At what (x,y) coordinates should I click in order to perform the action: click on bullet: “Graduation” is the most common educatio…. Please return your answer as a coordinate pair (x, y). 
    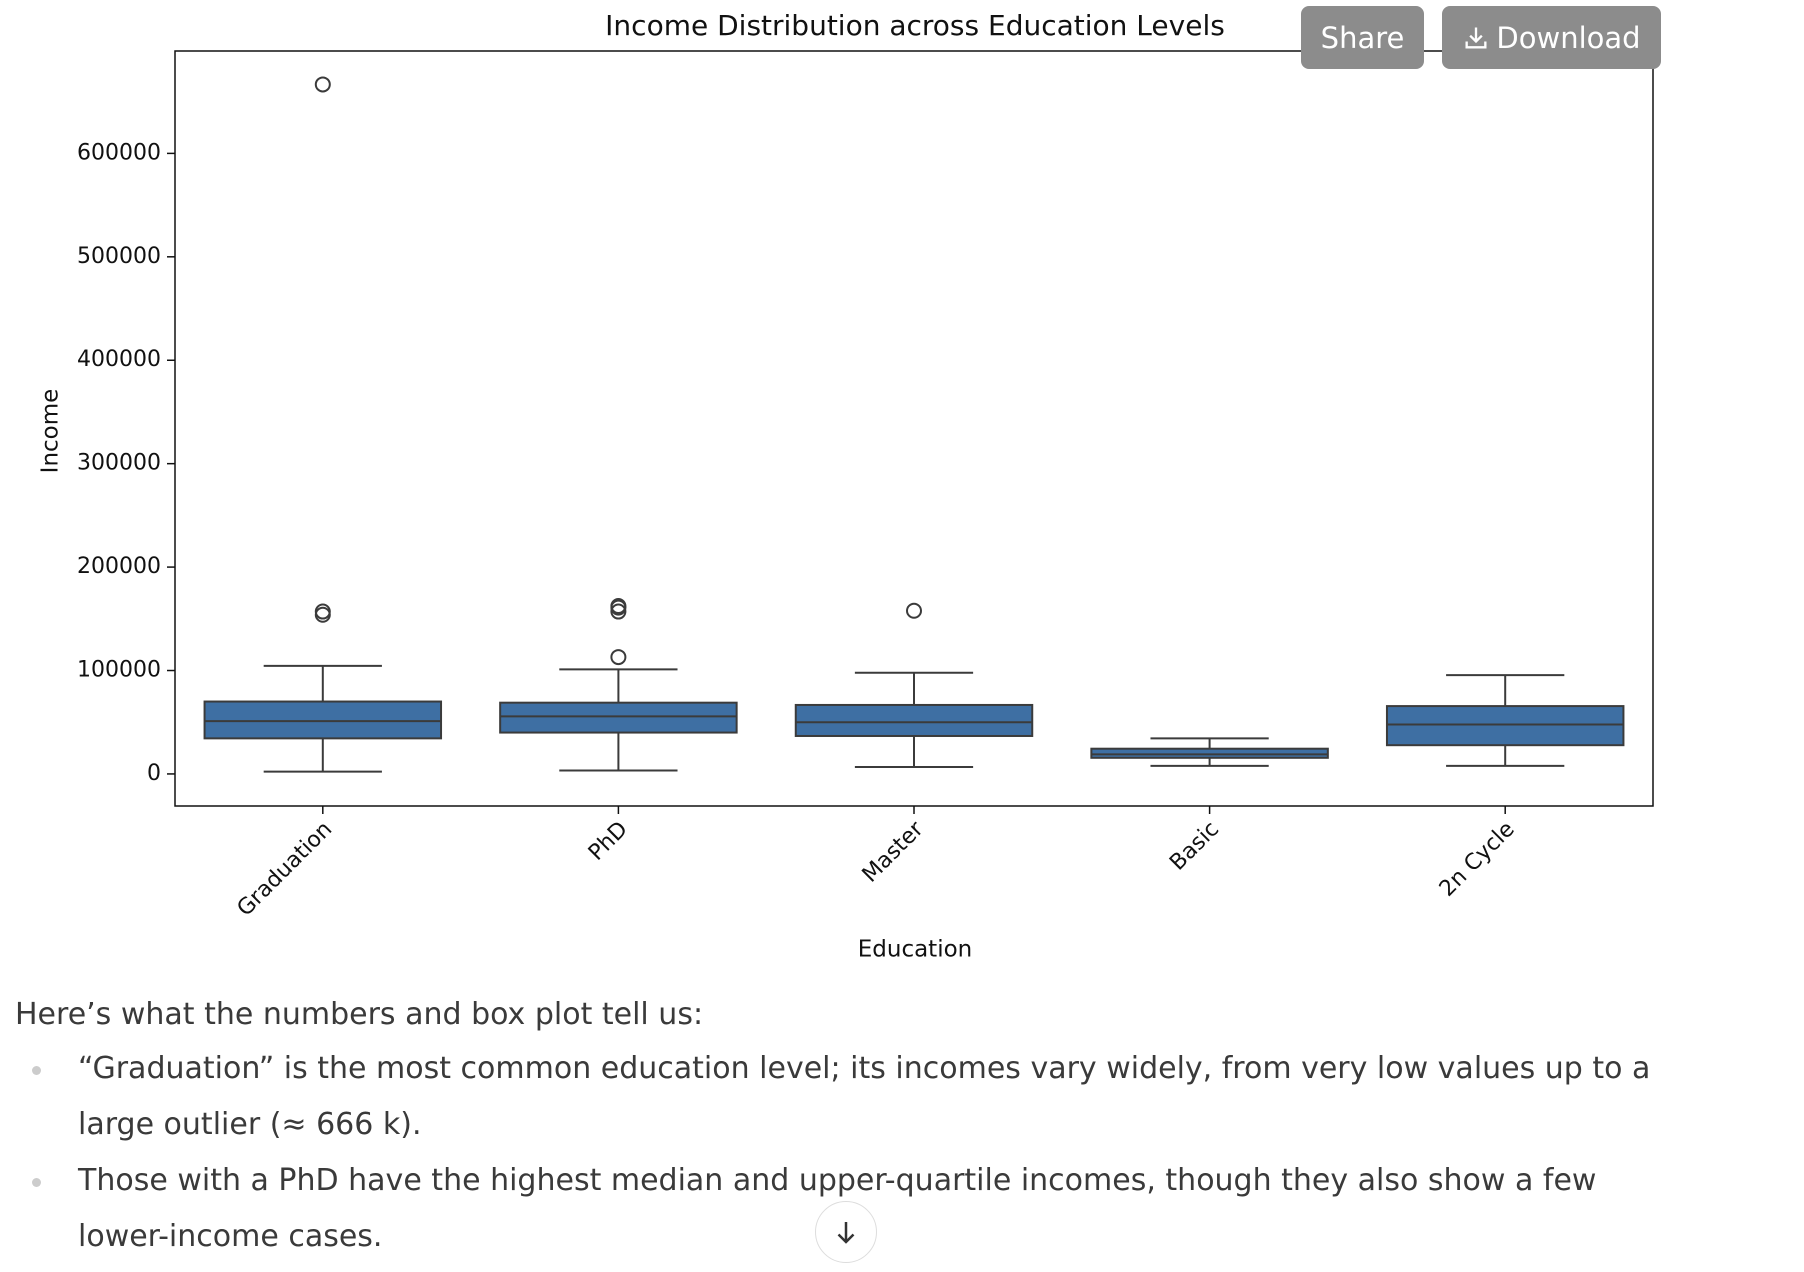
    Looking at the image, I should click on (840, 1097).